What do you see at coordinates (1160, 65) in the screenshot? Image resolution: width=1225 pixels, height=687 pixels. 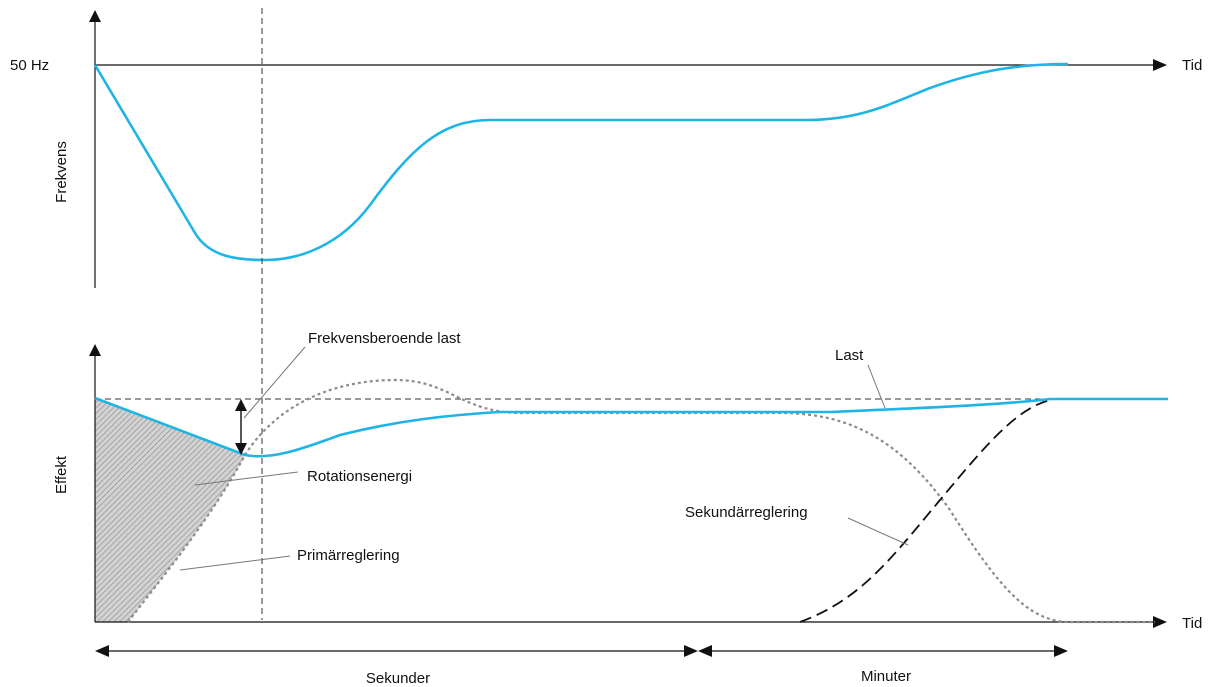 I see `frequency-x-axis-arrow` at bounding box center [1160, 65].